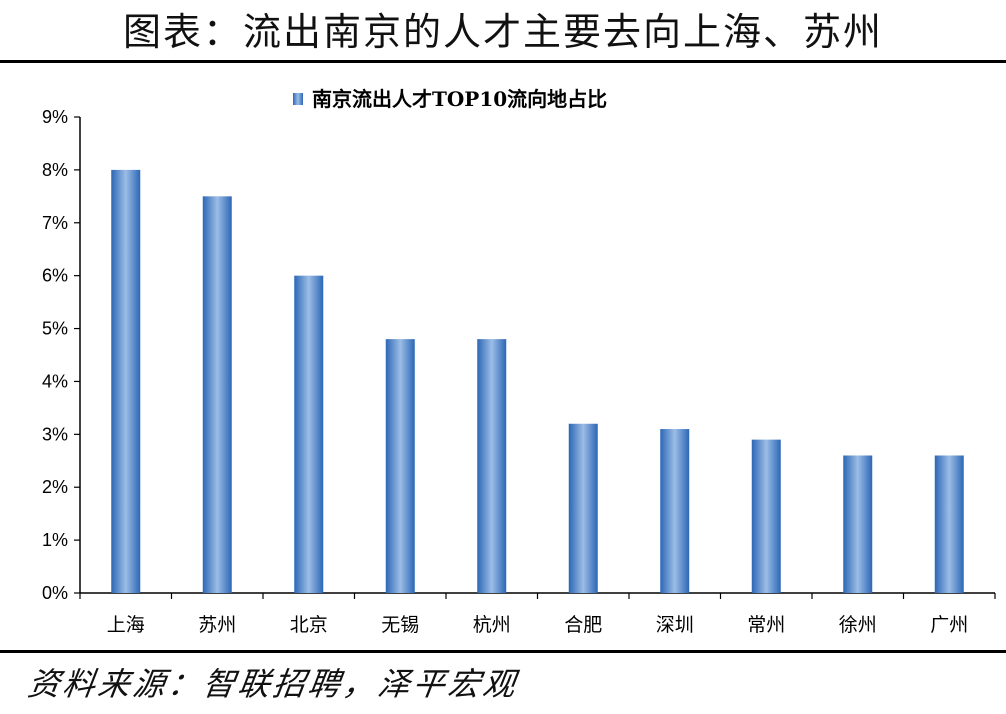 The image size is (1006, 714). Describe the element at coordinates (503, 61) in the screenshot. I see `title-divider` at that location.